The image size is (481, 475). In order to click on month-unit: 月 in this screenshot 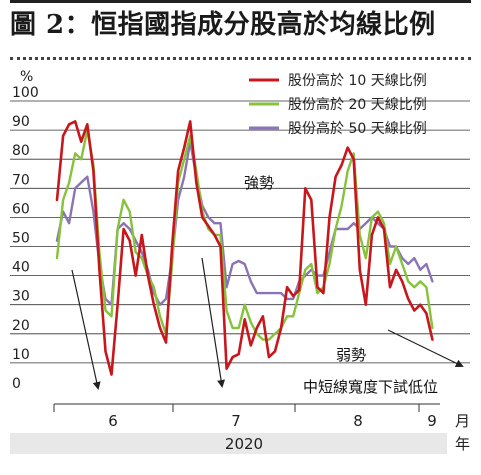, I will do `click(462, 421)`.